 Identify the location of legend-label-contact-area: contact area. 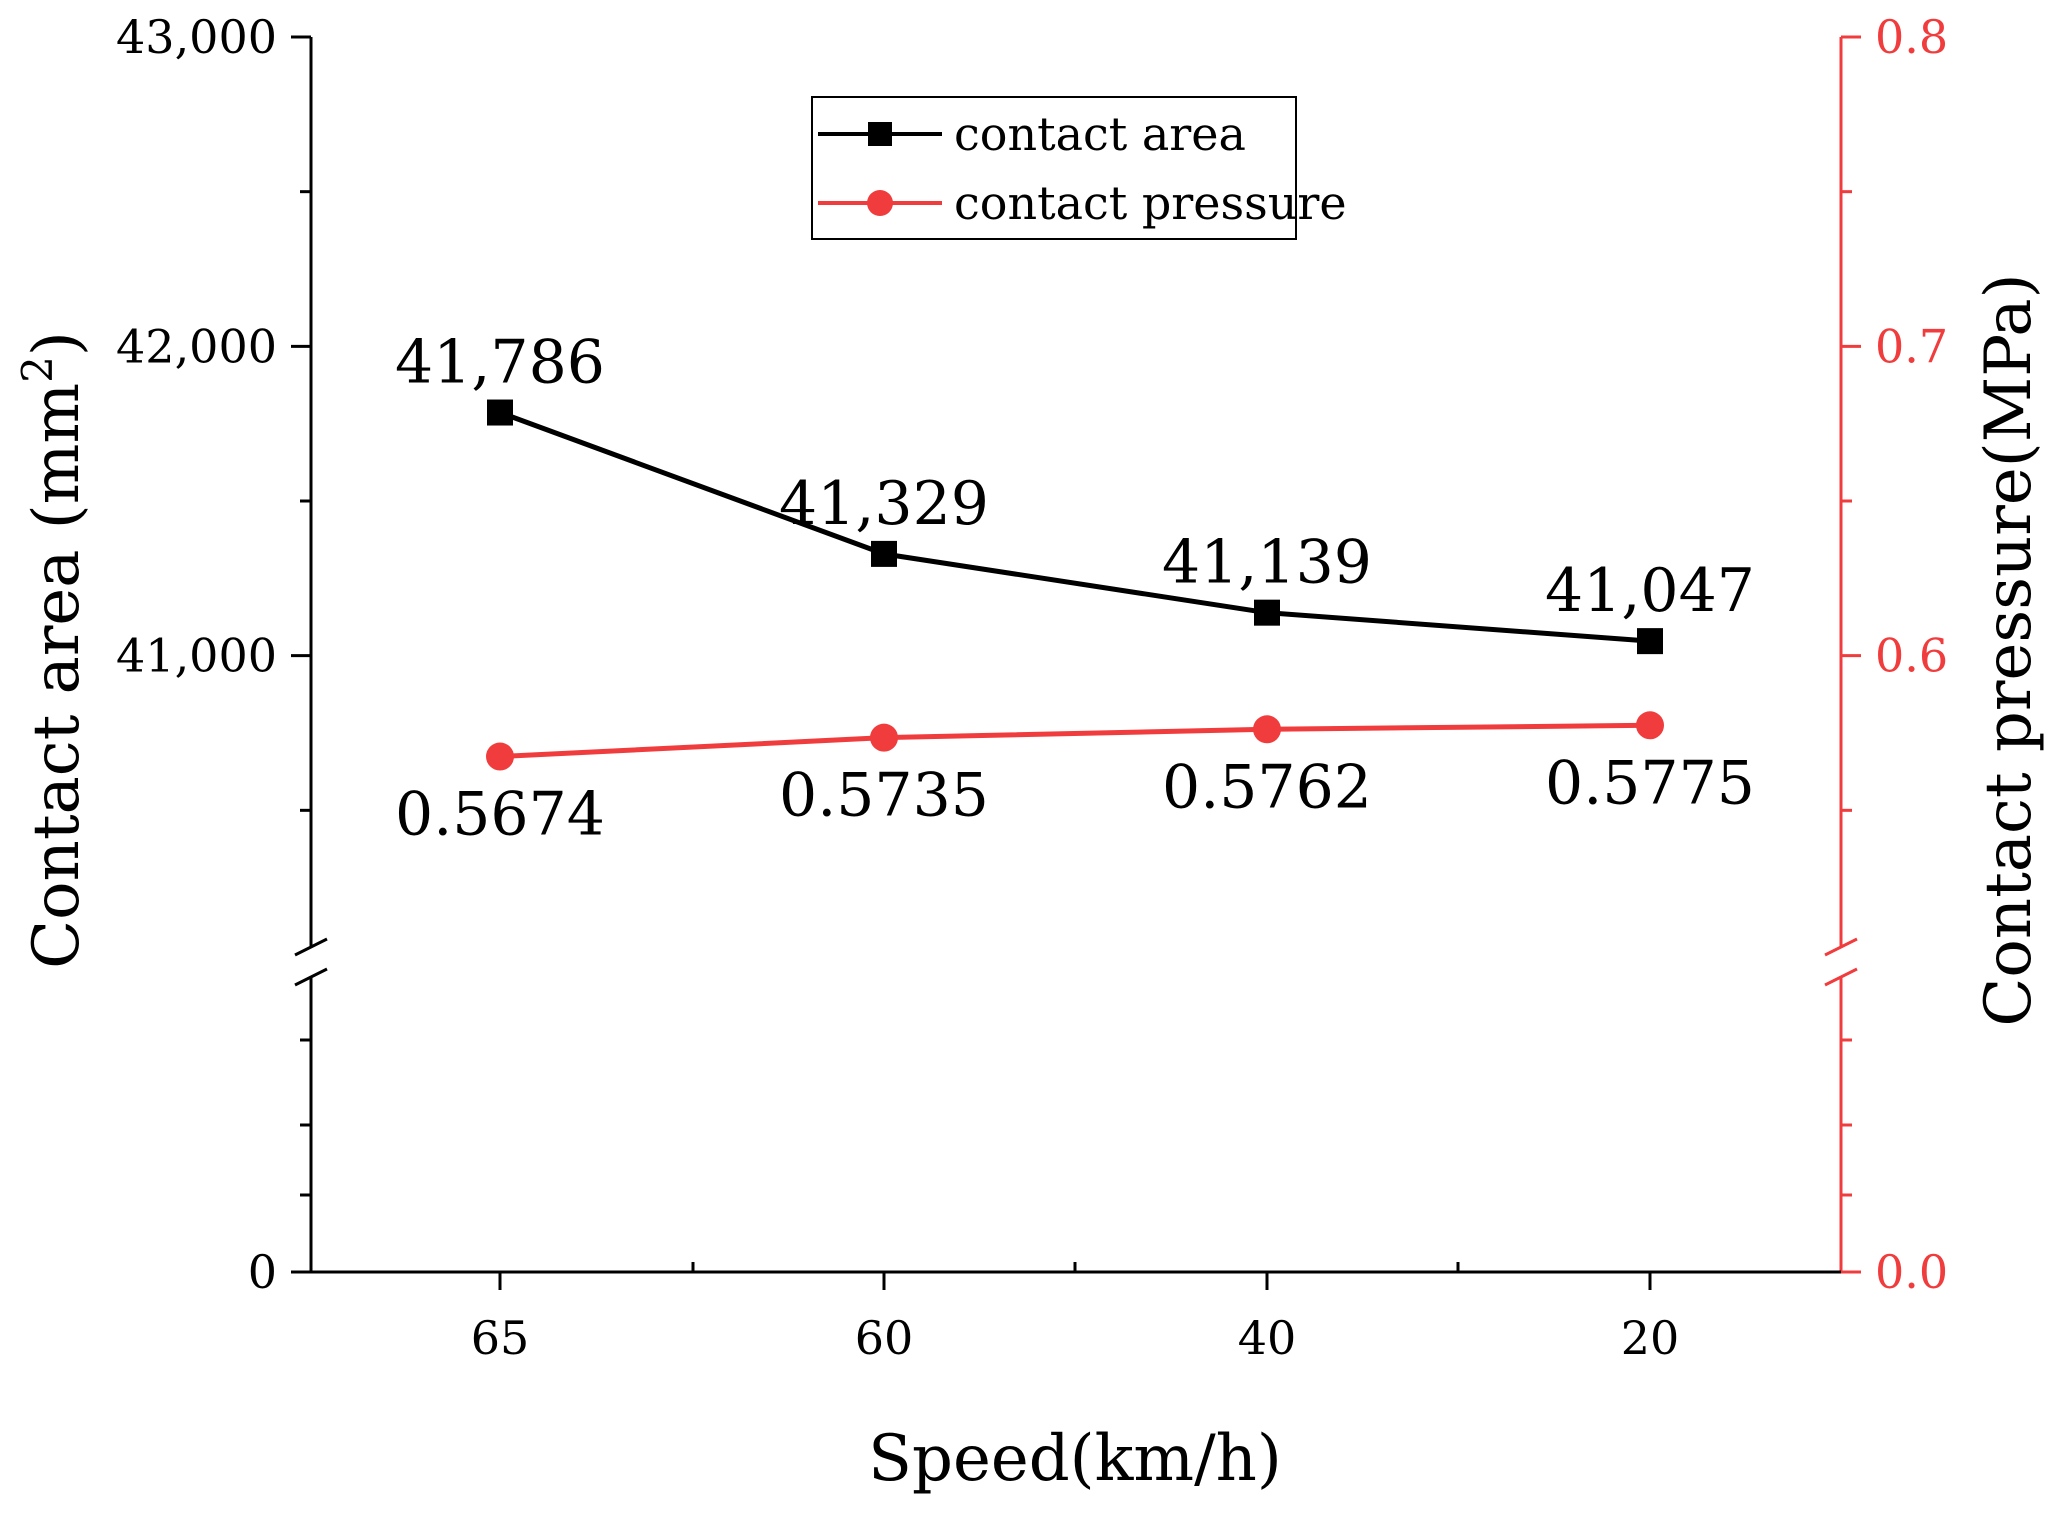
(1100, 134).